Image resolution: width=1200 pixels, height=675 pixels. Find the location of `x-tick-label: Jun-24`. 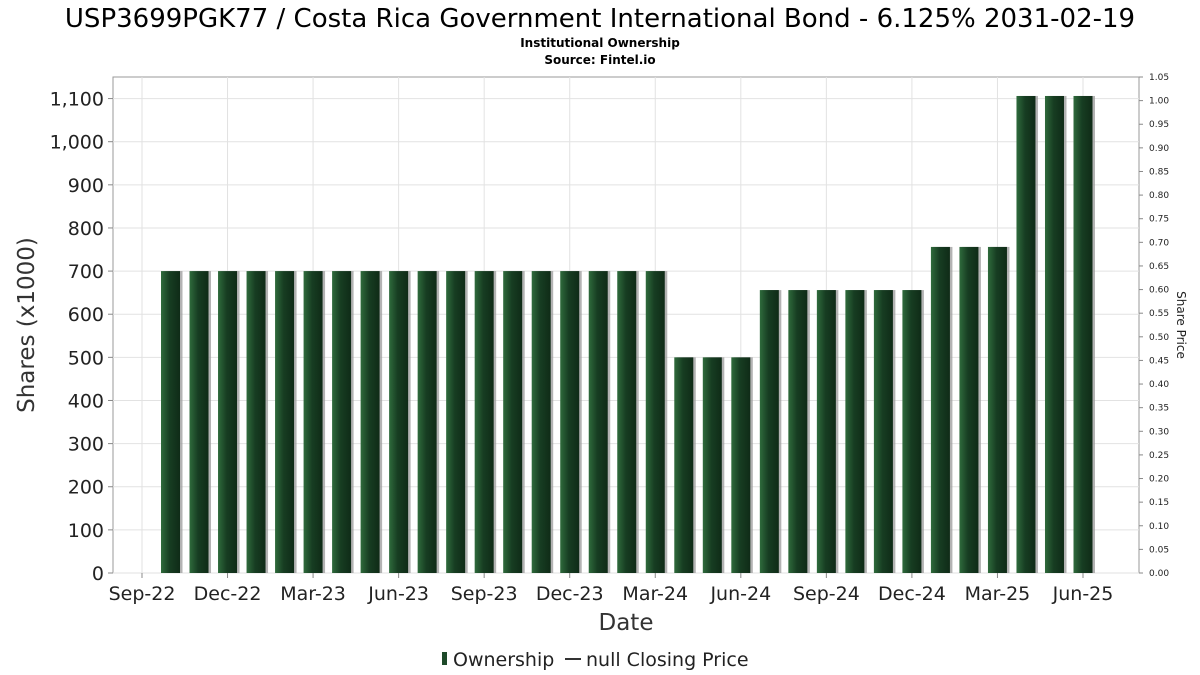

x-tick-label: Jun-24 is located at coordinates (740, 594).